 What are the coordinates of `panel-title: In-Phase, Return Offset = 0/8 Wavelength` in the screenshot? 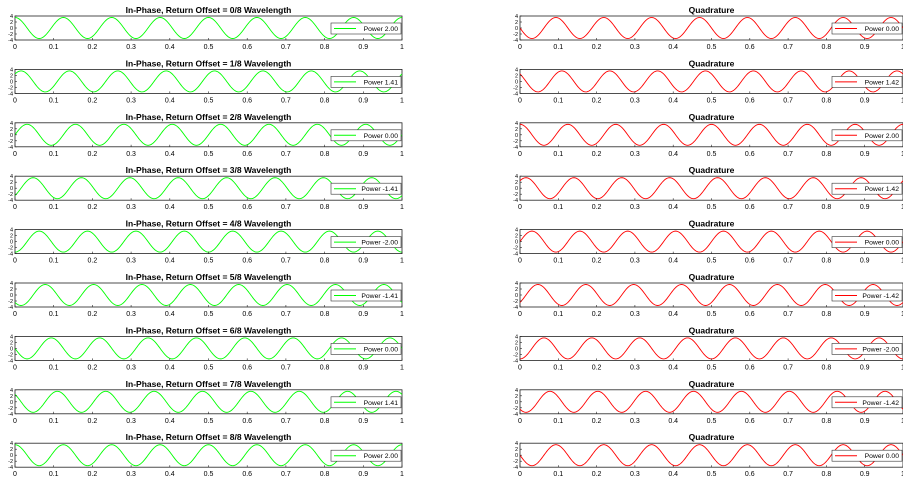 It's located at (209, 10).